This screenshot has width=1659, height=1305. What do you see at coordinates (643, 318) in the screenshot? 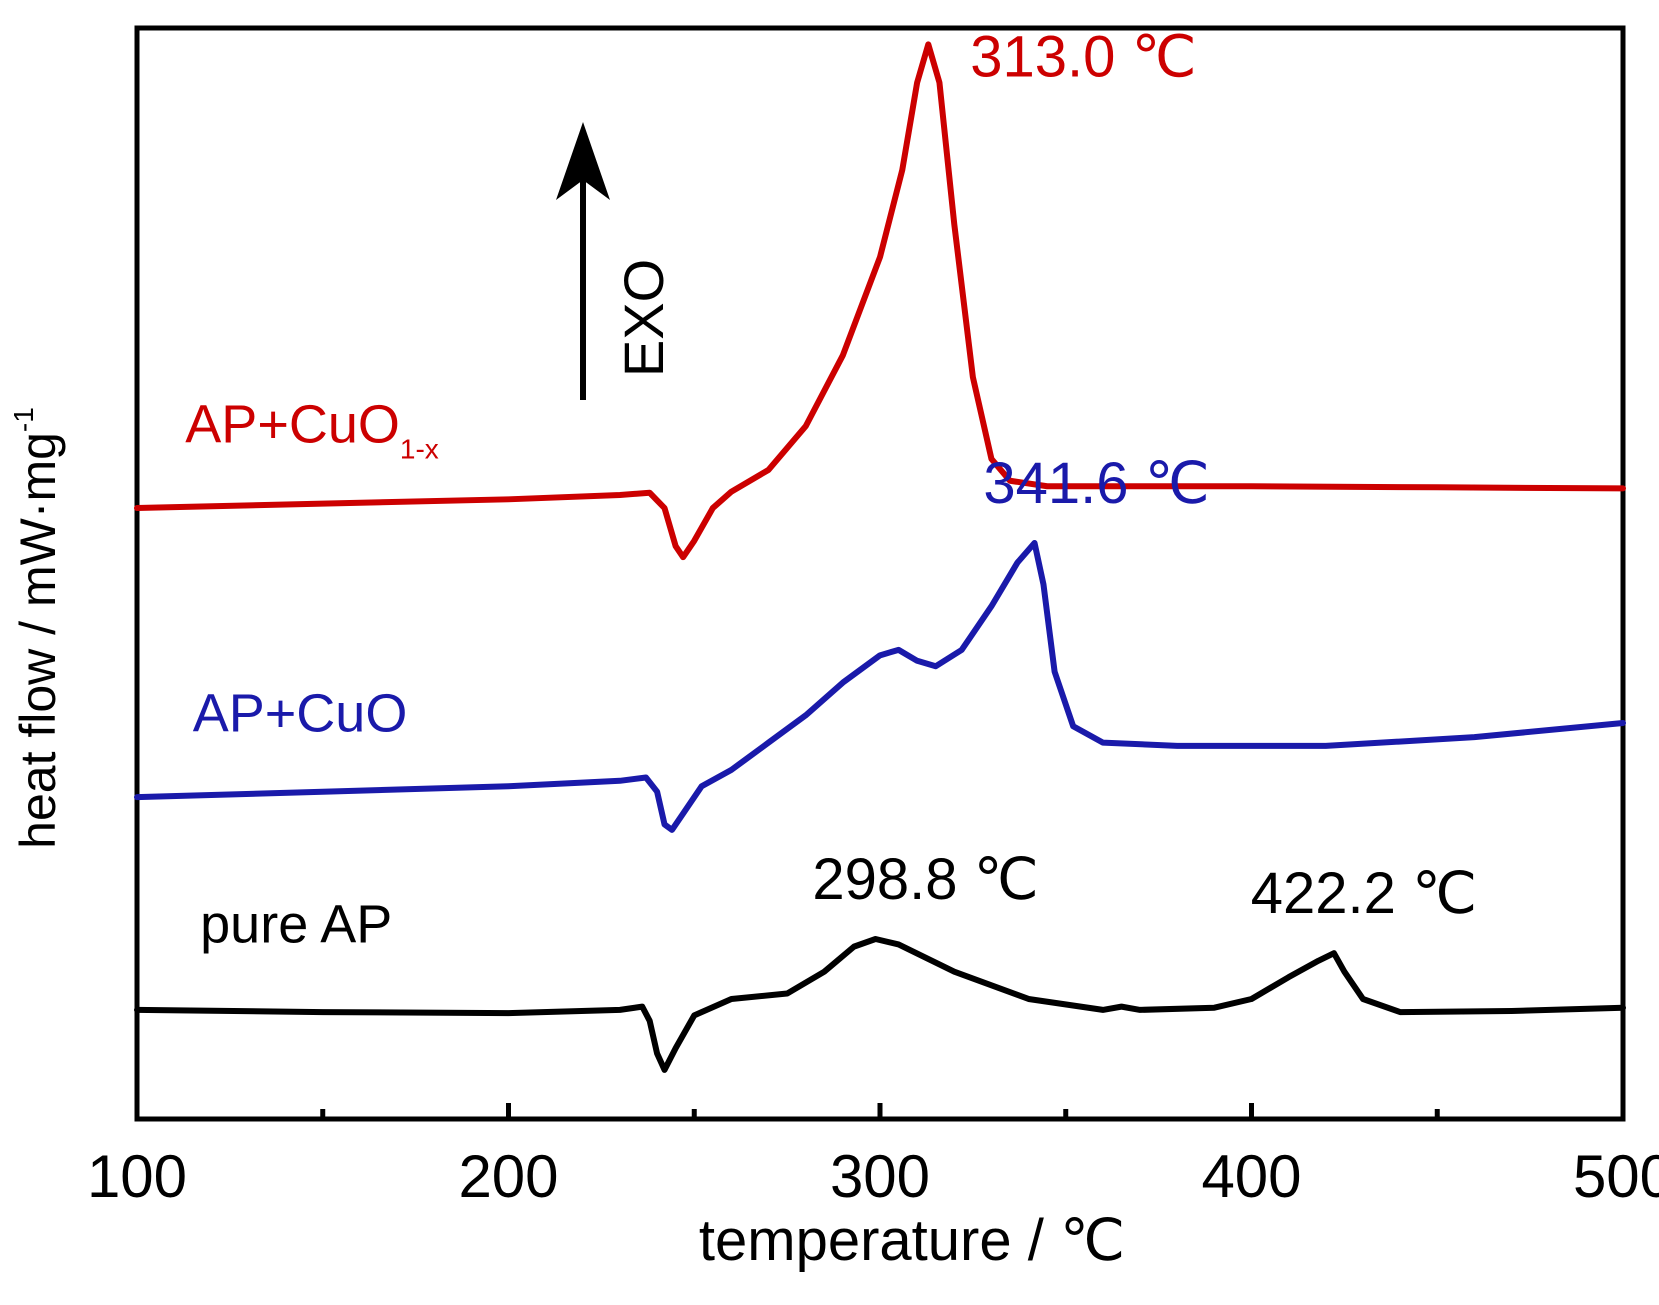
I see `exo-label: EXO` at bounding box center [643, 318].